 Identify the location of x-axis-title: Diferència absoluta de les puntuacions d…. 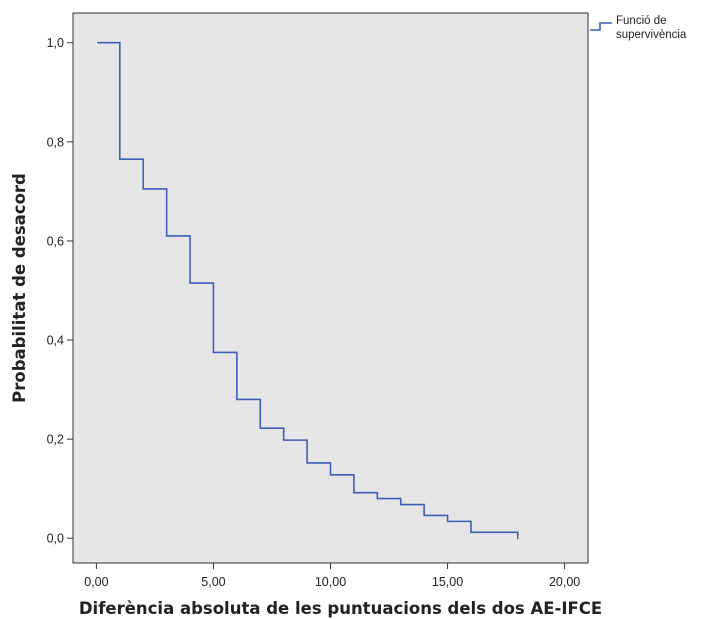
(340, 608).